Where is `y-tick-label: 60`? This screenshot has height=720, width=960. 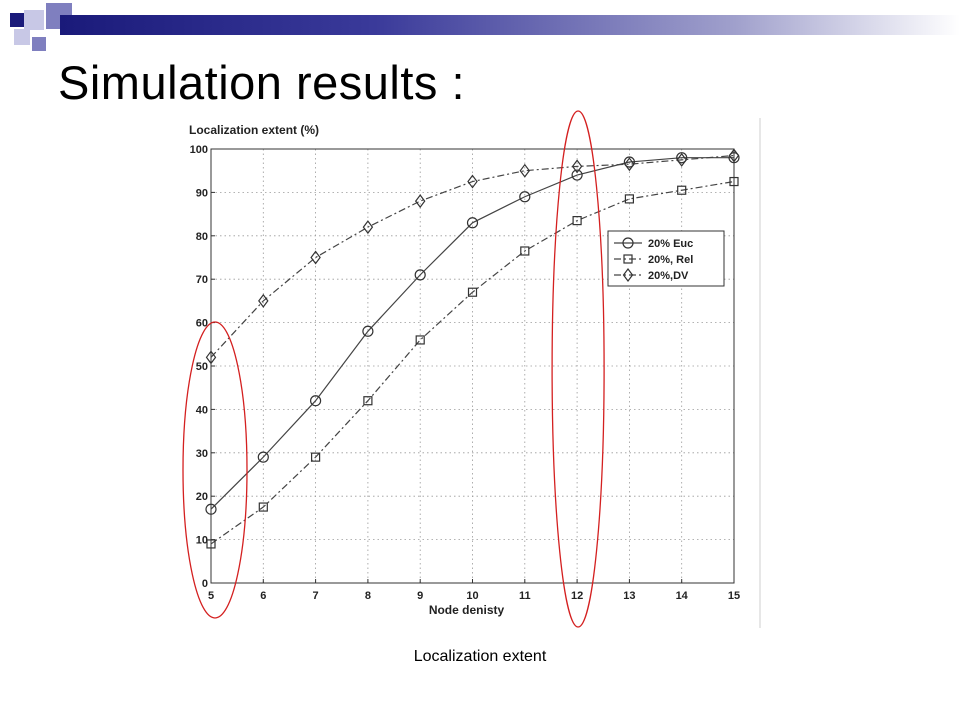 y-tick-label: 60 is located at coordinates (202, 324).